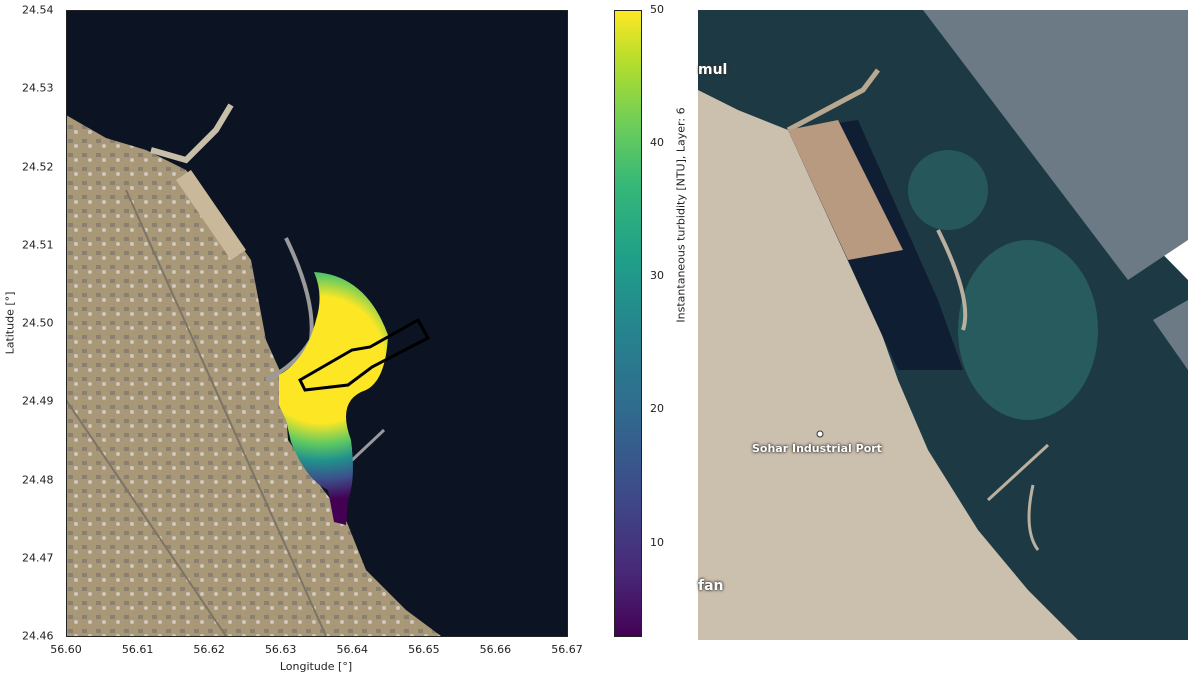 The image size is (1200, 679). I want to click on x-tick: 56.65, so click(424, 649).